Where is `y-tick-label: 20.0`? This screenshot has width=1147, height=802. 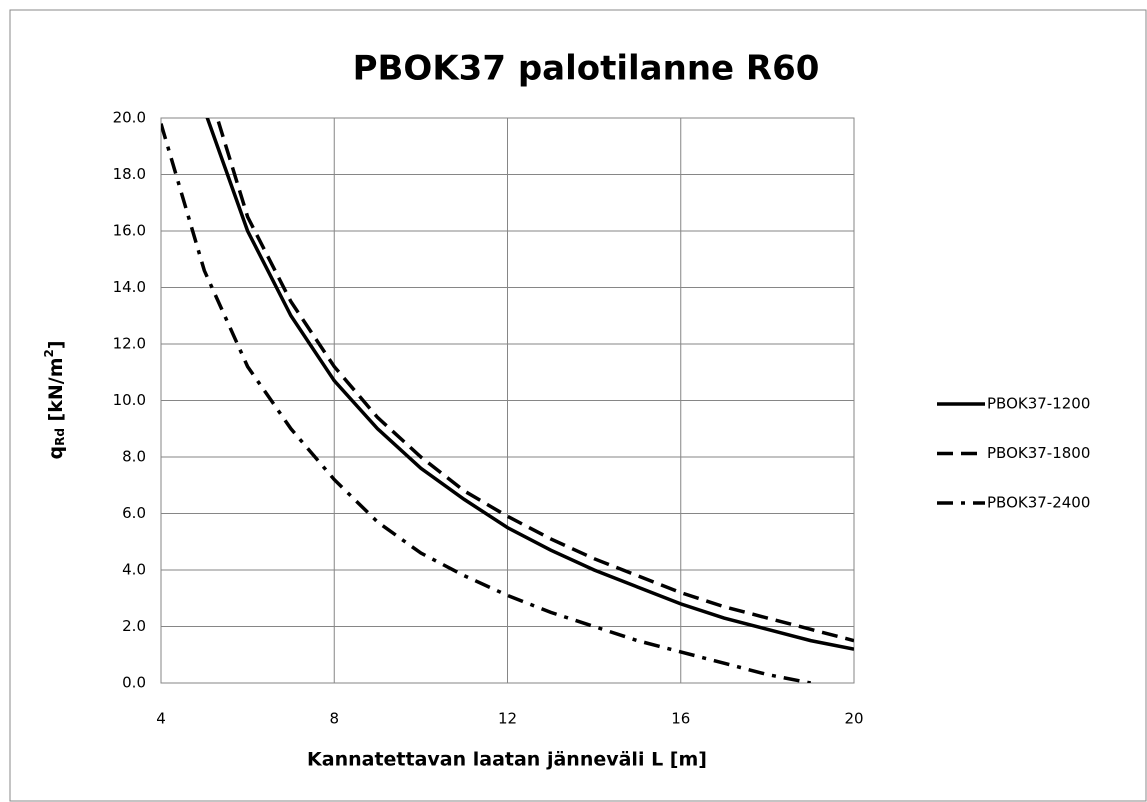
y-tick-label: 20.0 is located at coordinates (129, 118).